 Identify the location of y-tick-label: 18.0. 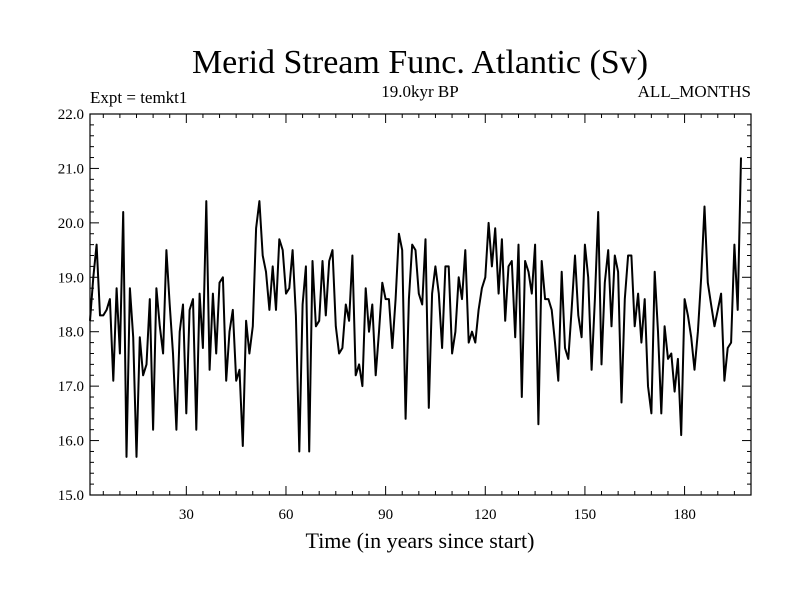
(71, 333).